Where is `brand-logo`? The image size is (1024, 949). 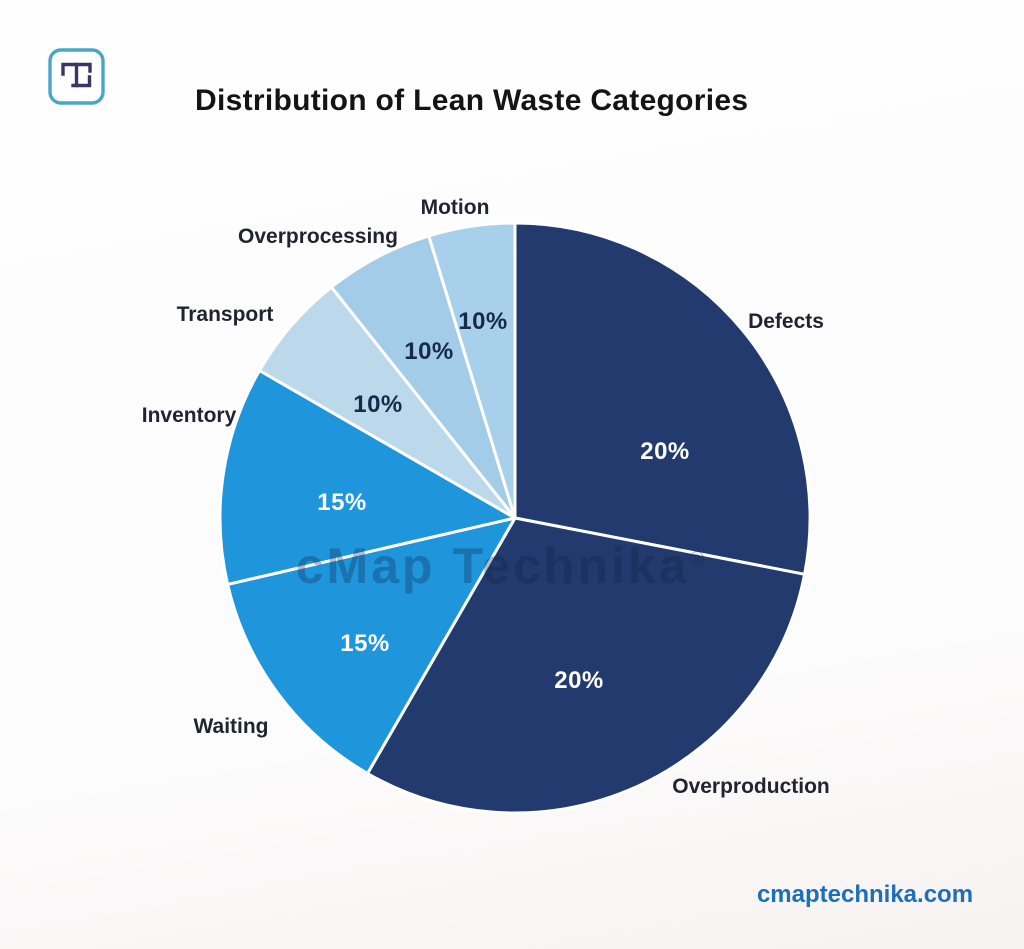
brand-logo is located at coordinates (76, 76).